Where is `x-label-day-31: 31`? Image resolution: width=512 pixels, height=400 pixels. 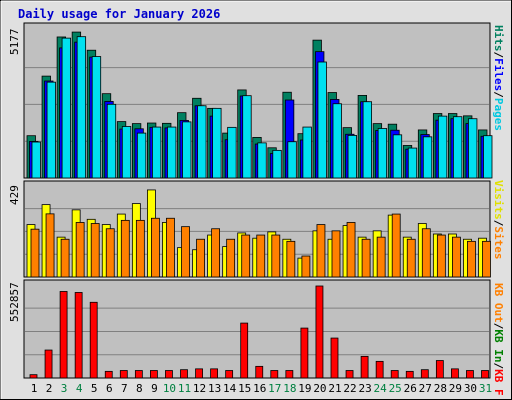
x-label-day-31: 31 is located at coordinates (485, 388).